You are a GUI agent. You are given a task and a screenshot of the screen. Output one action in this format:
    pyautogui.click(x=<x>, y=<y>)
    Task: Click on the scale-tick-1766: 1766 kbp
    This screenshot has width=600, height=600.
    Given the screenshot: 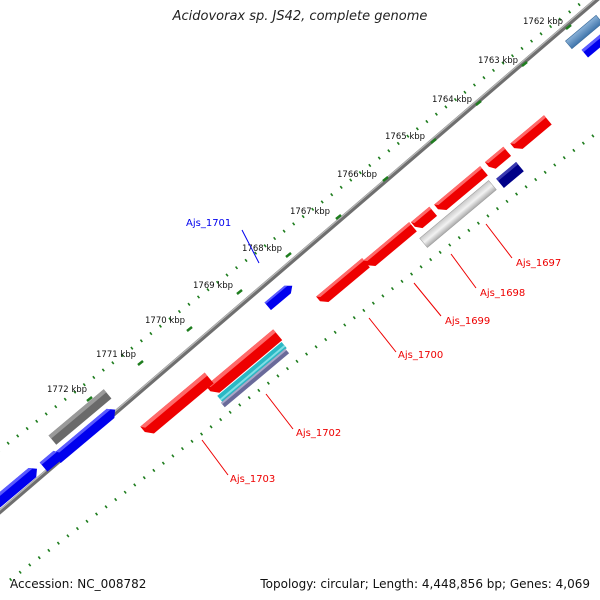 What is the action you would take?
    pyautogui.click(x=363, y=176)
    